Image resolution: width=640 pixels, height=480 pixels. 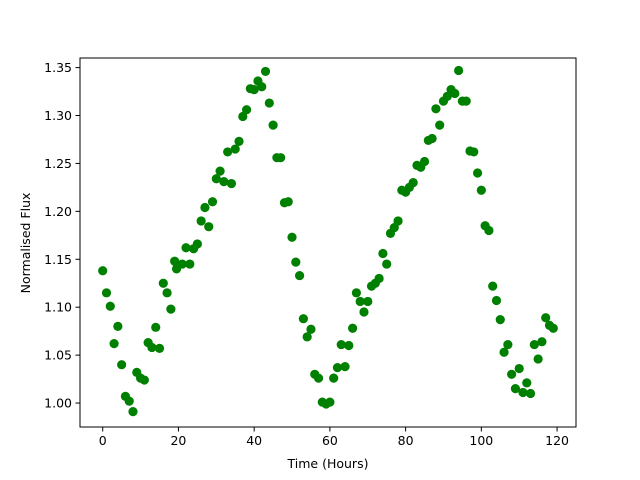 What do you see at coordinates (557, 440) in the screenshot?
I see `x-tick-label: 120` at bounding box center [557, 440].